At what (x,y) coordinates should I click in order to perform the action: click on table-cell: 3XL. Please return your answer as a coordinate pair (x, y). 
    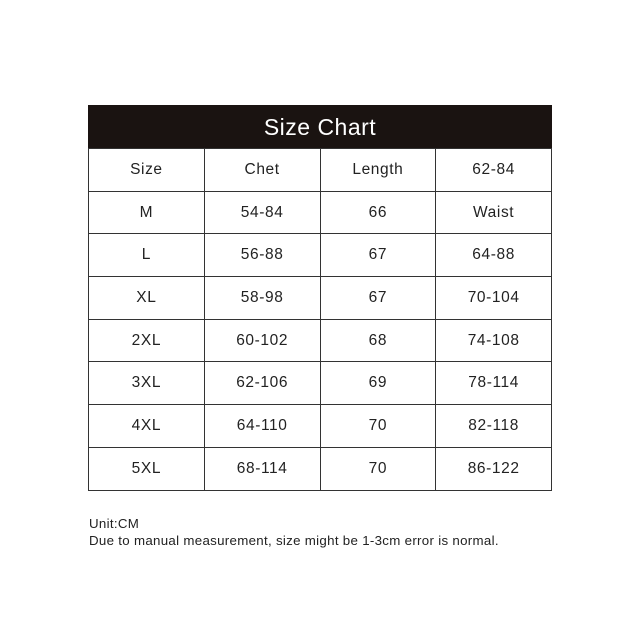
    Looking at the image, I should click on (146, 383).